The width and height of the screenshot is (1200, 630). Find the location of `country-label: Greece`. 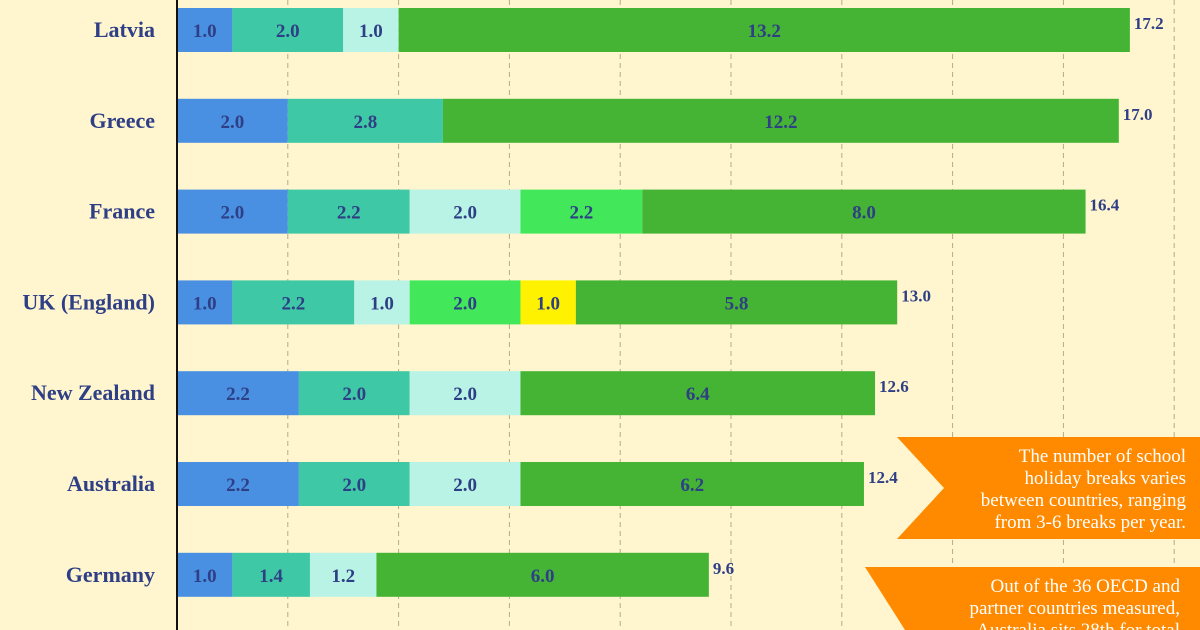

country-label: Greece is located at coordinates (122, 120).